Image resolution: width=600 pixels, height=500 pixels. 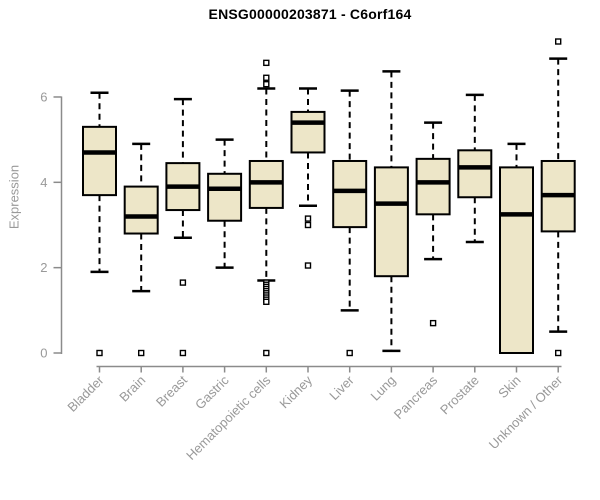 I want to click on x-tick-label-breast: Breast, so click(x=171, y=390).